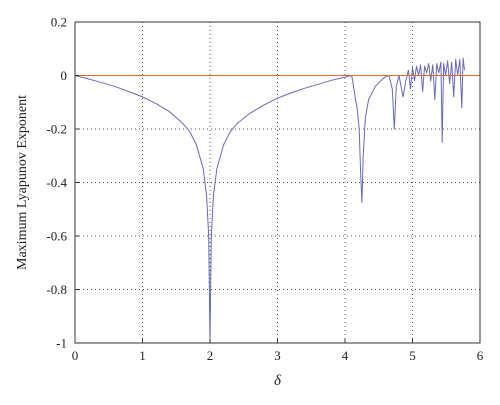 Image resolution: width=500 pixels, height=405 pixels. What do you see at coordinates (278, 381) in the screenshot?
I see `x-axis-label: δ` at bounding box center [278, 381].